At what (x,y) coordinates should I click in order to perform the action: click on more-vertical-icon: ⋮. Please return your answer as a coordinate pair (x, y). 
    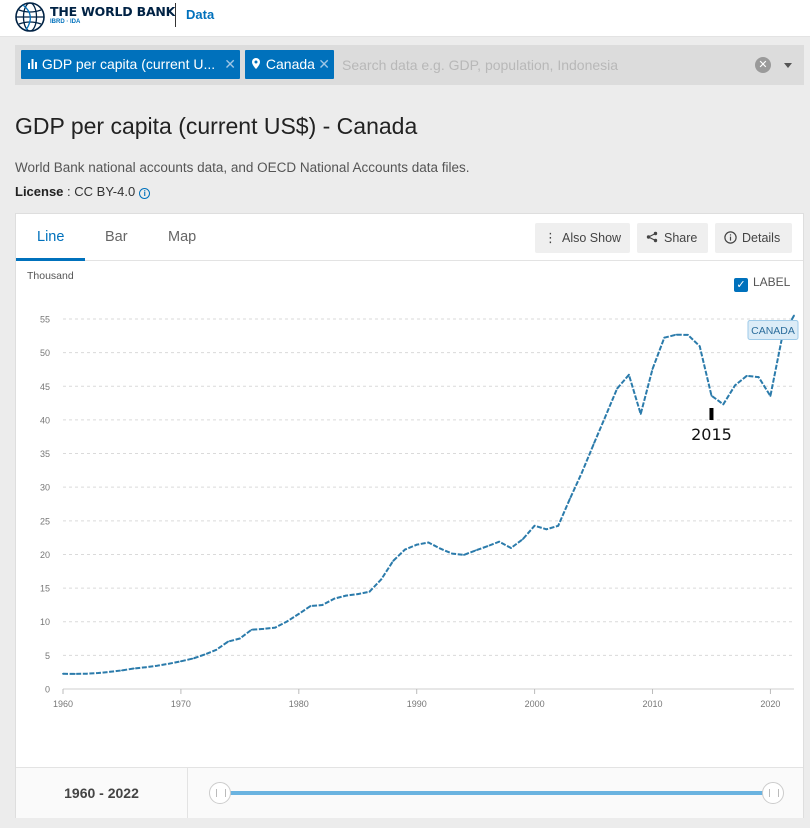
    Looking at the image, I should click on (550, 237).